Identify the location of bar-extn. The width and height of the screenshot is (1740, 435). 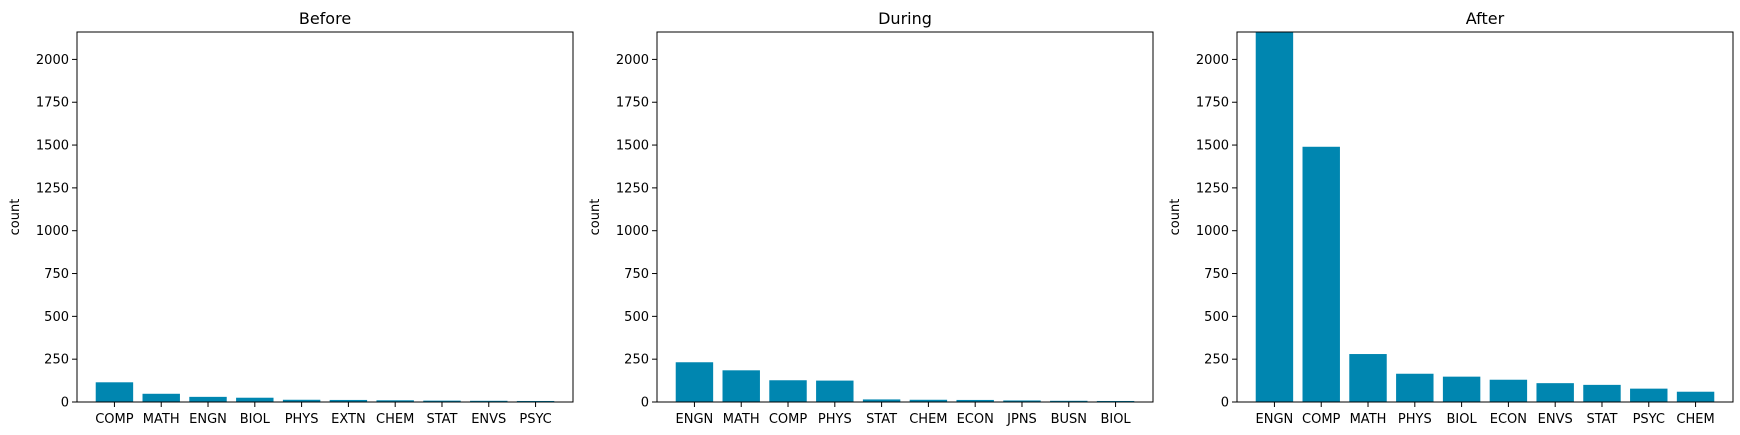
(348, 400).